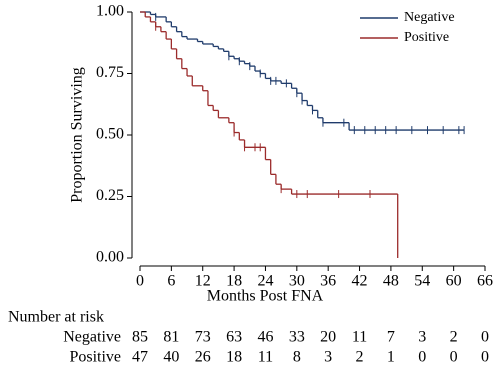 This screenshot has width=500, height=376. Describe the element at coordinates (203, 337) in the screenshot. I see `risk-count: 73` at that location.